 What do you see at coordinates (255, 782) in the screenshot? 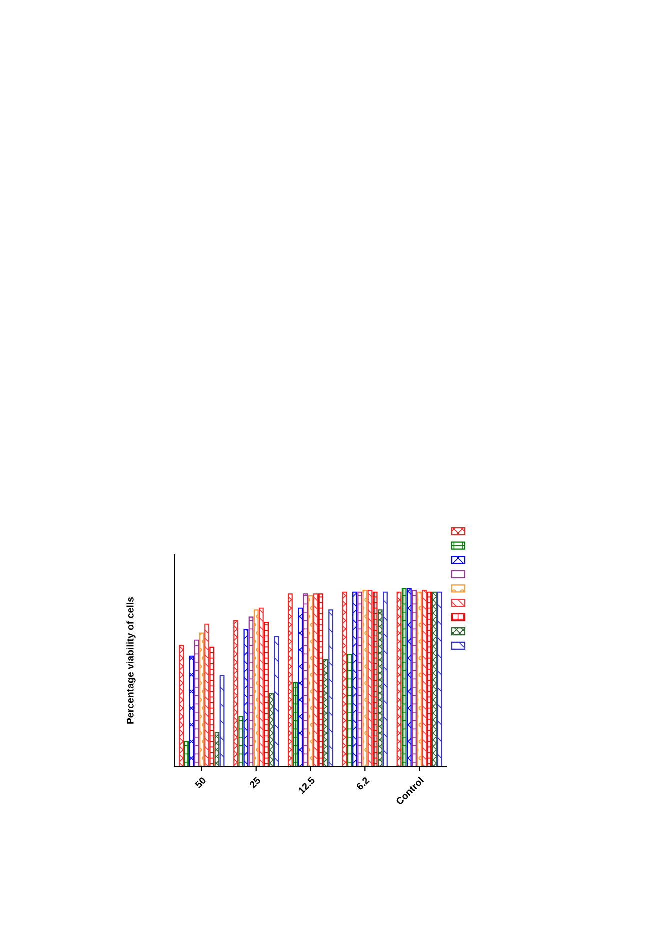
I see `x-tick-label: 25` at bounding box center [255, 782].